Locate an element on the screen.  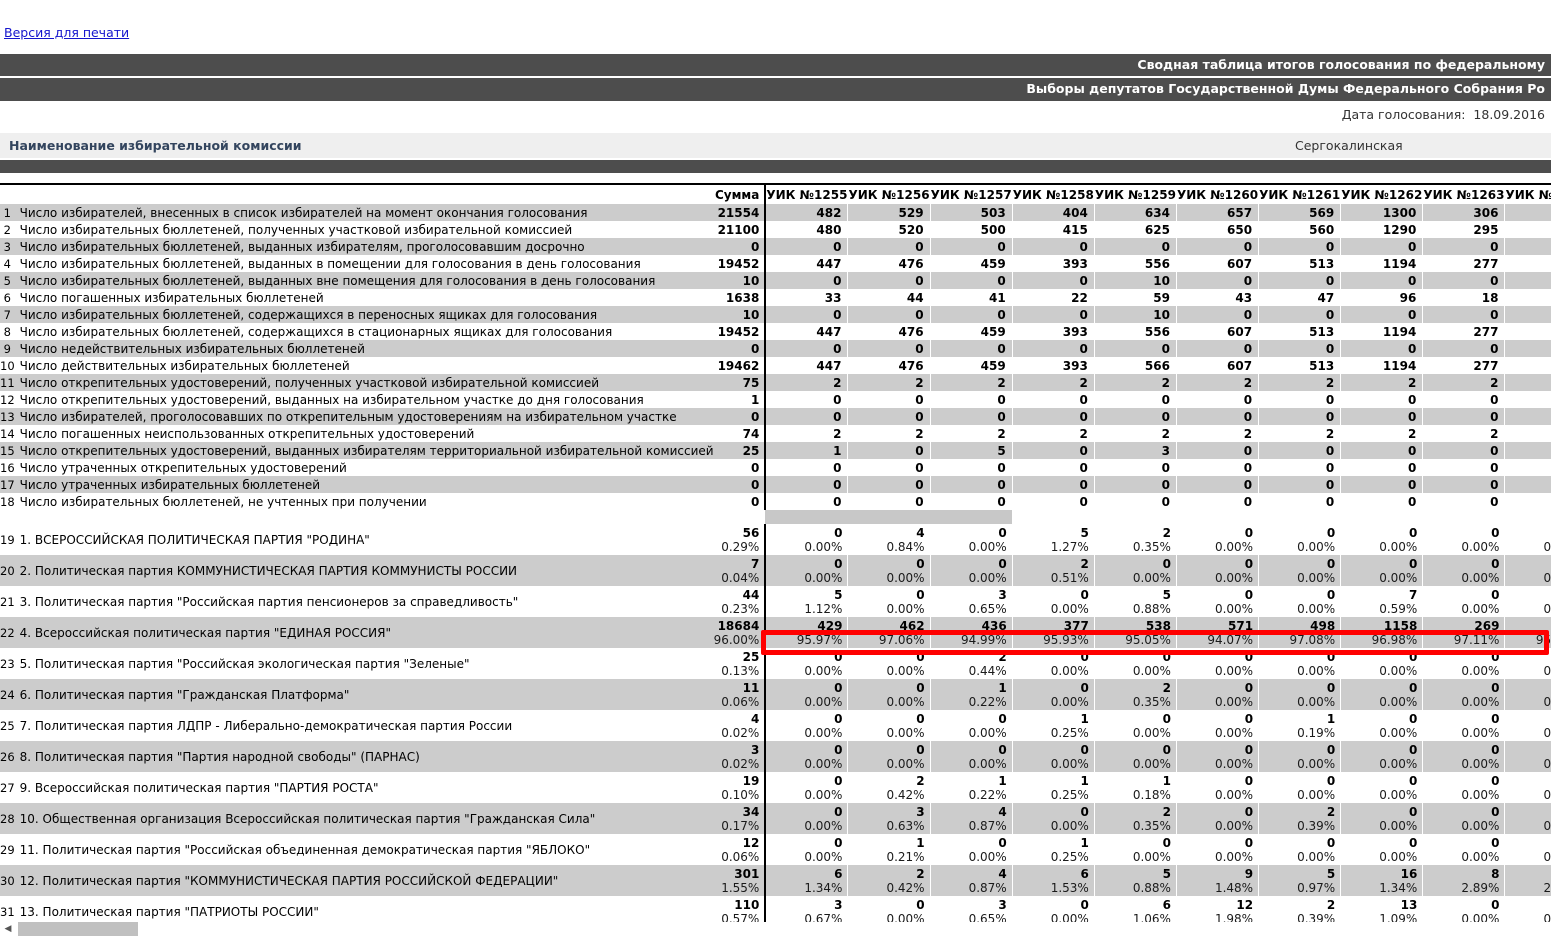
row-cell-value: 47 is located at coordinates (1300, 297).